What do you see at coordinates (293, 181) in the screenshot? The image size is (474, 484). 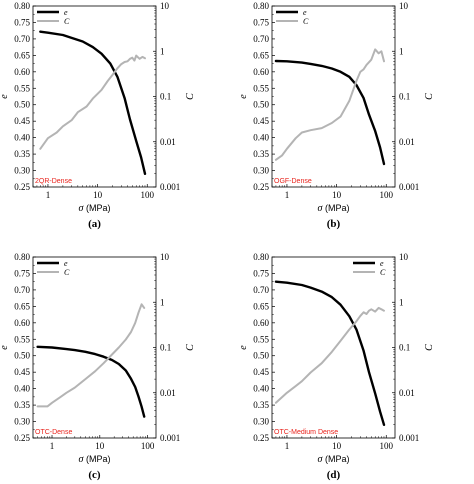 I see `sample-label: OGF-Dense` at bounding box center [293, 181].